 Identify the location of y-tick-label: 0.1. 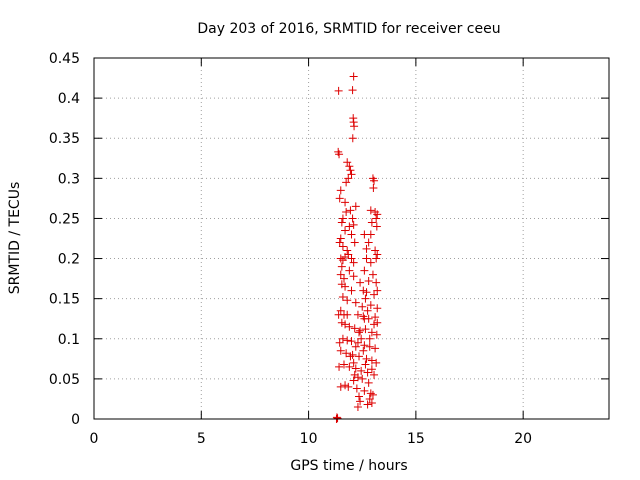
(69, 340).